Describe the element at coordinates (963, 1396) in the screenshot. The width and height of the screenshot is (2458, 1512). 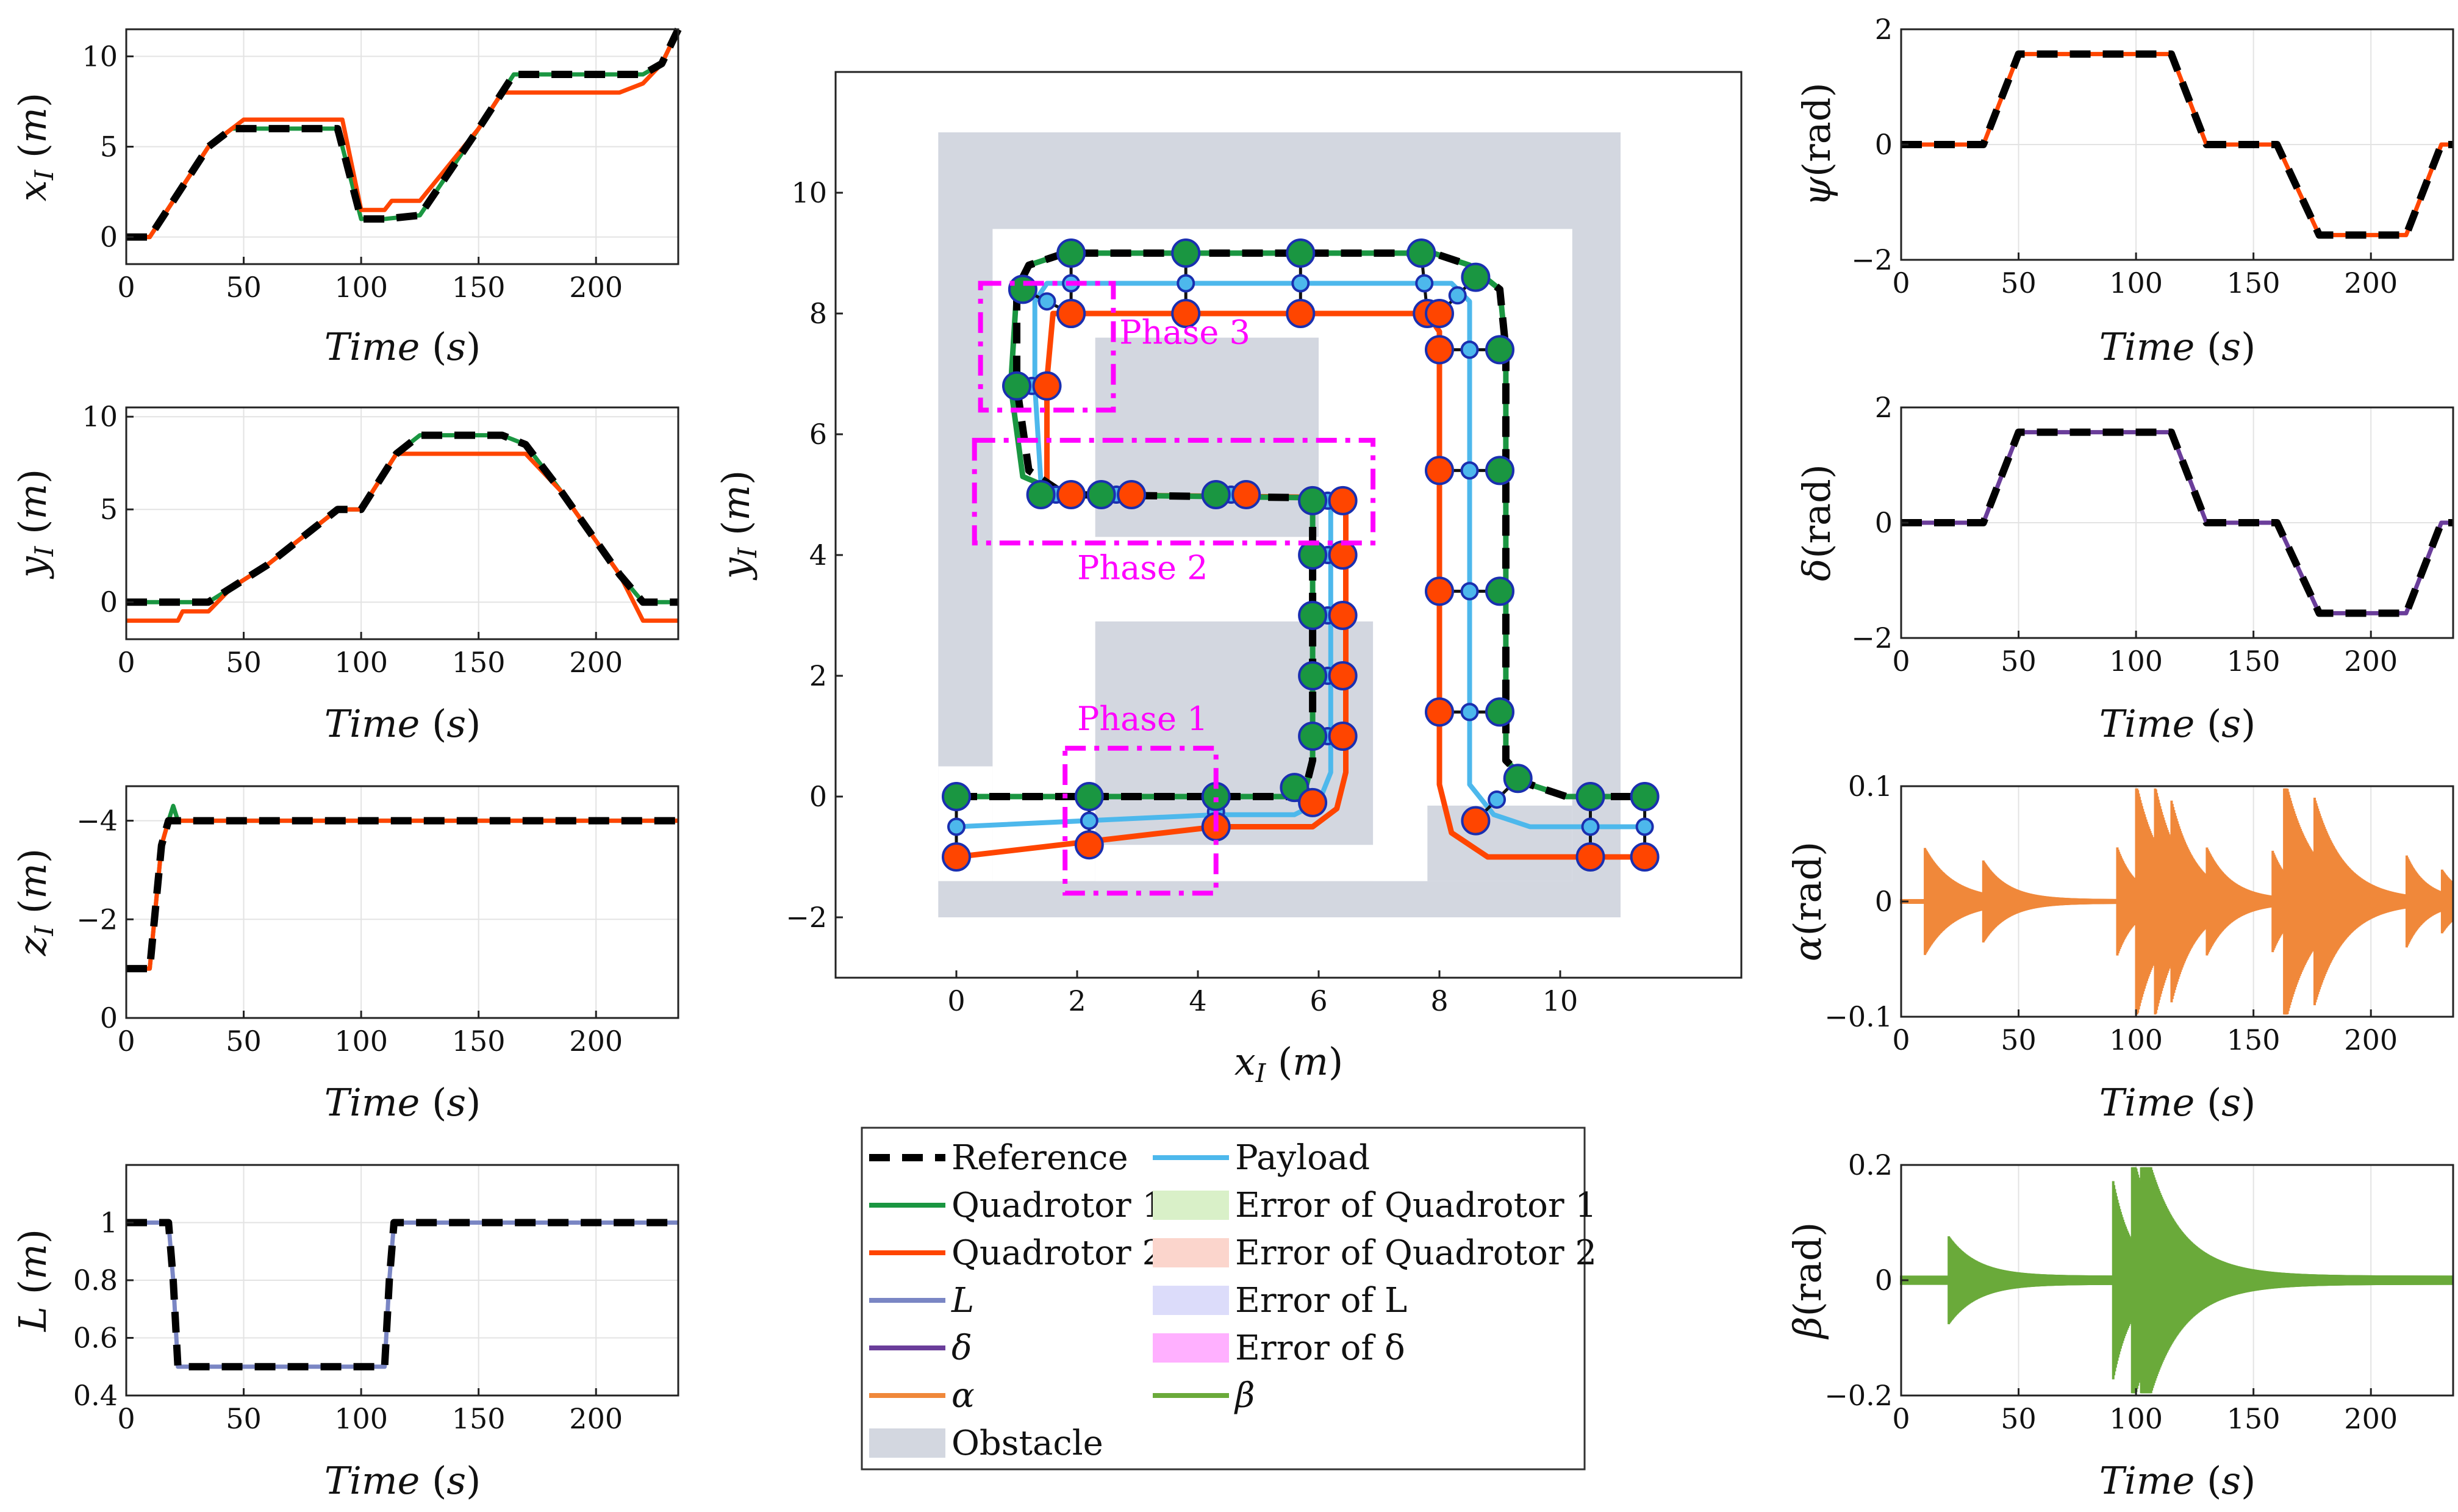
I see `legend-label: α` at that location.